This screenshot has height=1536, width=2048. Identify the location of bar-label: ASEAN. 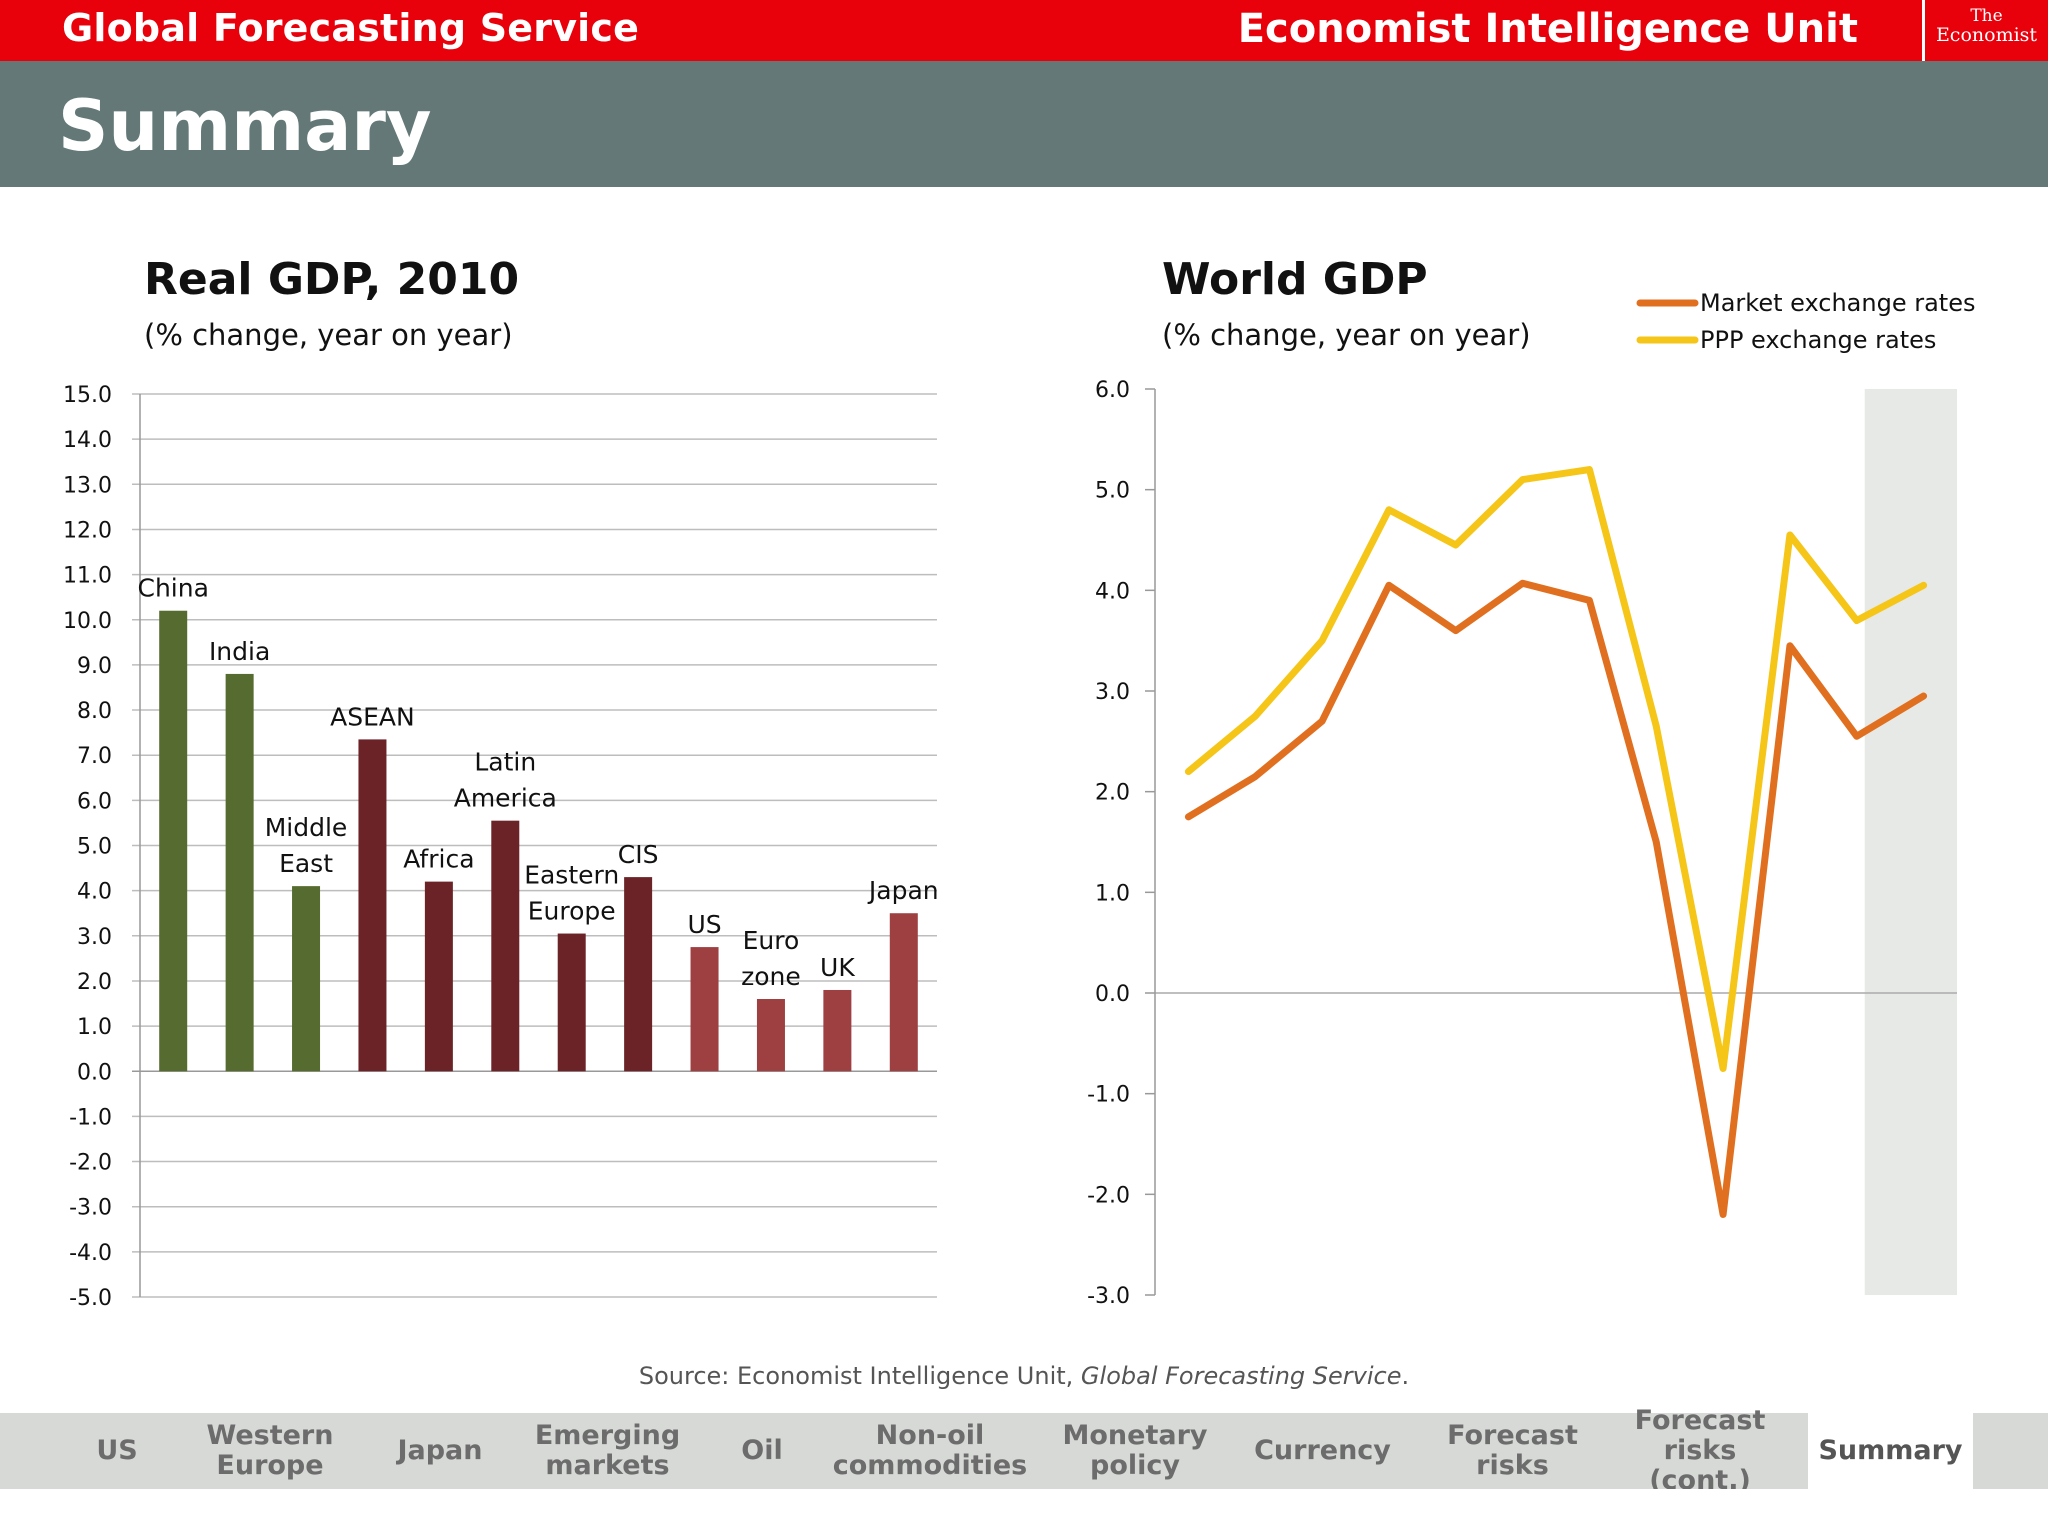
(372, 716).